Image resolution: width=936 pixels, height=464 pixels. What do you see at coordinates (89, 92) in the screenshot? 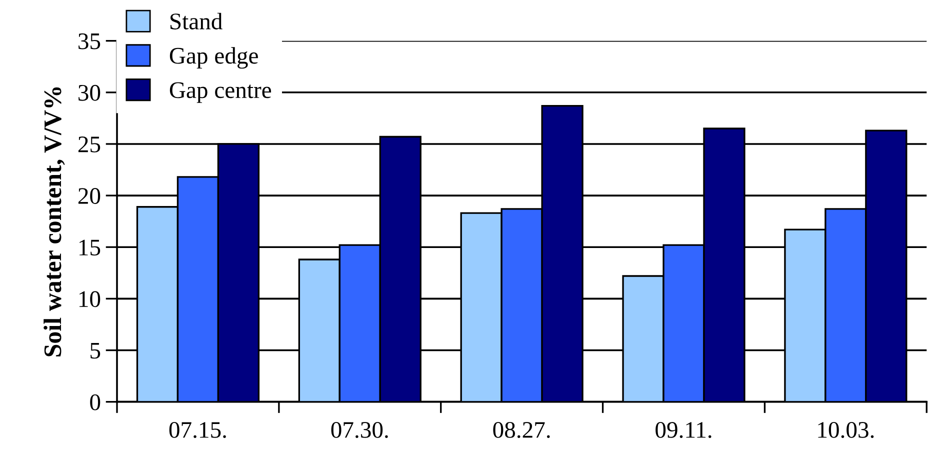
I see `y-tick-label: 30` at bounding box center [89, 92].